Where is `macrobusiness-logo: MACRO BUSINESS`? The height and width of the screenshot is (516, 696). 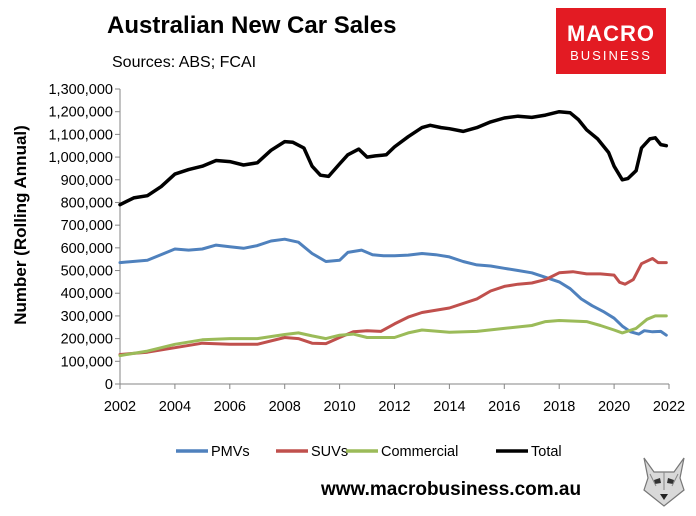 macrobusiness-logo: MACRO BUSINESS is located at coordinates (611, 41).